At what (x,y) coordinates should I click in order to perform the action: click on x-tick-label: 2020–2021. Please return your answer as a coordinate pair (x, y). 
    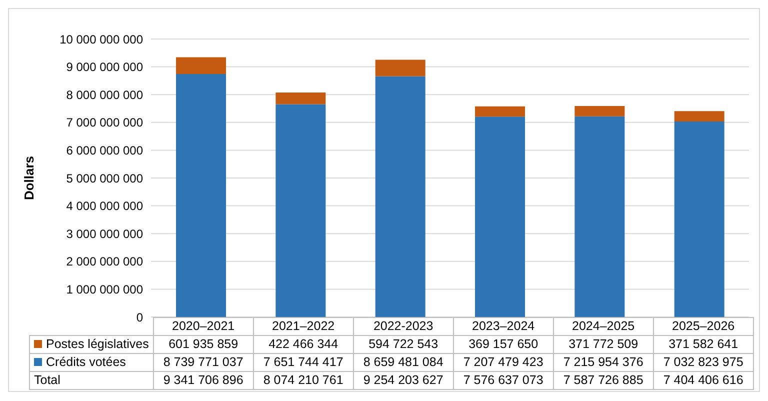
    Looking at the image, I should click on (203, 327).